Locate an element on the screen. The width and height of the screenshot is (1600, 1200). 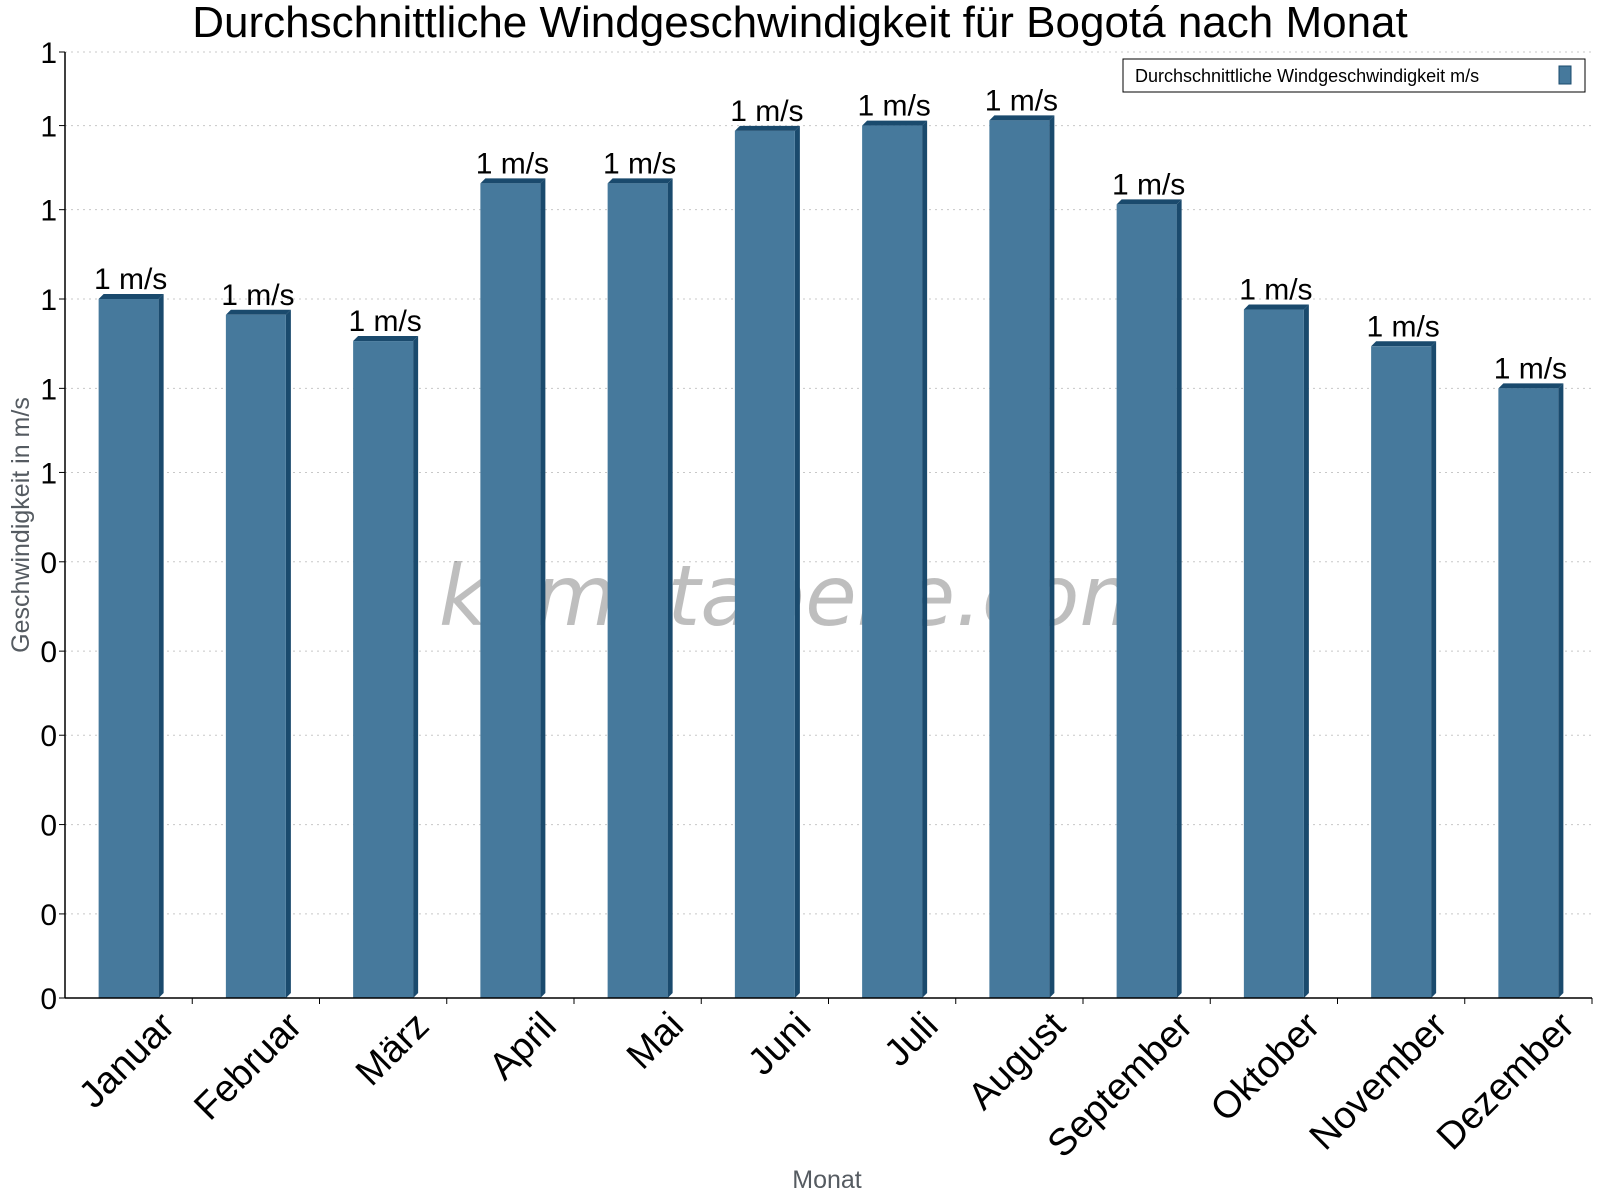
legend-box is located at coordinates (1354, 75).